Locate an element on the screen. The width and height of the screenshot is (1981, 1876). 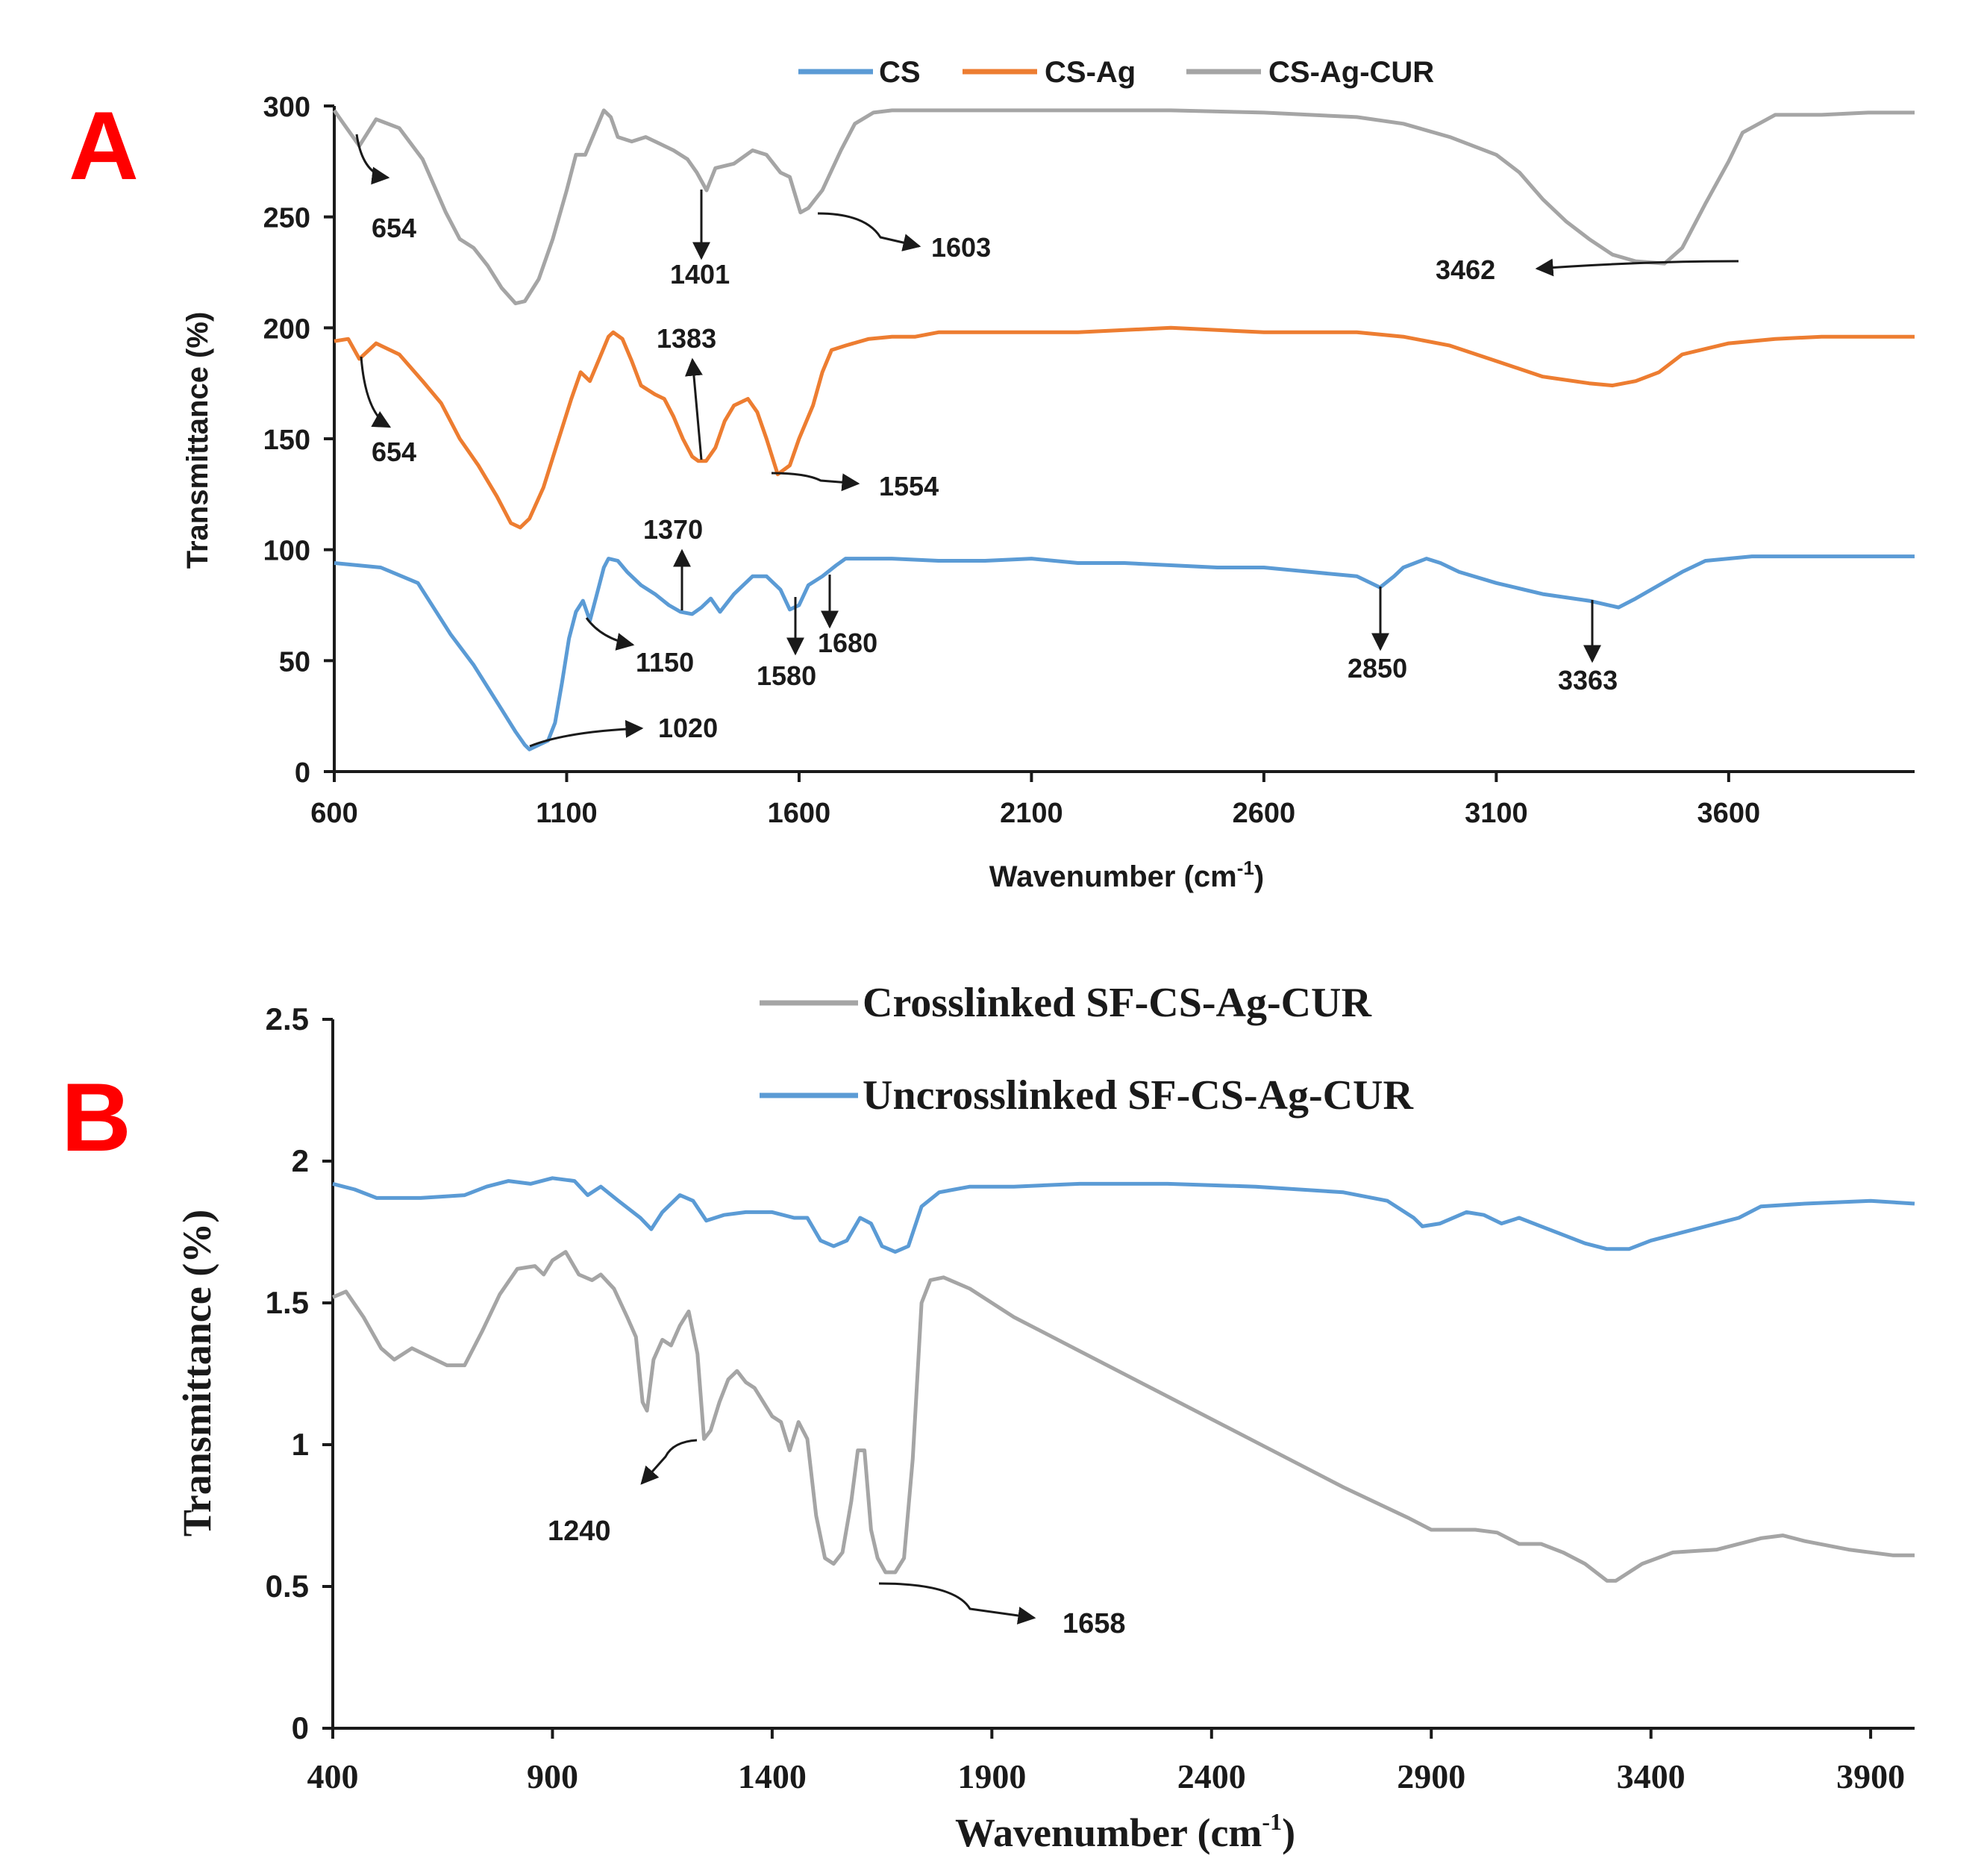
a-x-tick-label: 1600 is located at coordinates (799, 813).